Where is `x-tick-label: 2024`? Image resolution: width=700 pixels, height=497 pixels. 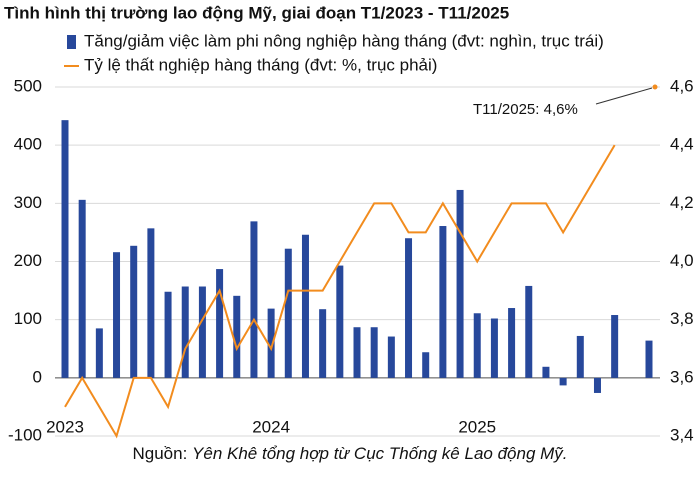 x-tick-label: 2024 is located at coordinates (271, 426).